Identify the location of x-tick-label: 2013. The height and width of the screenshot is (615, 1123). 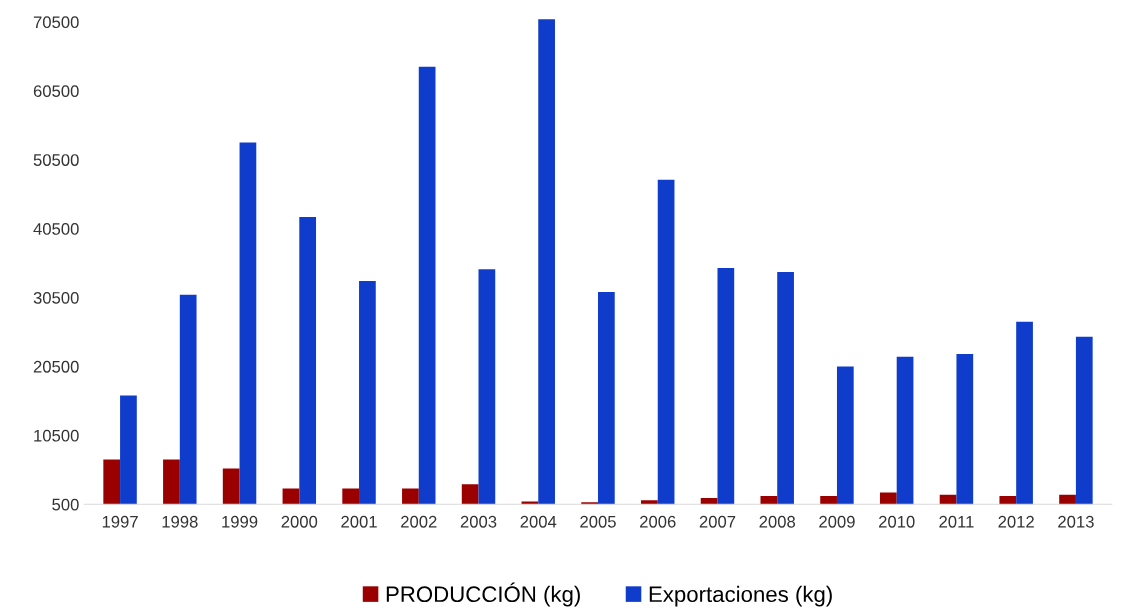
(1076, 521).